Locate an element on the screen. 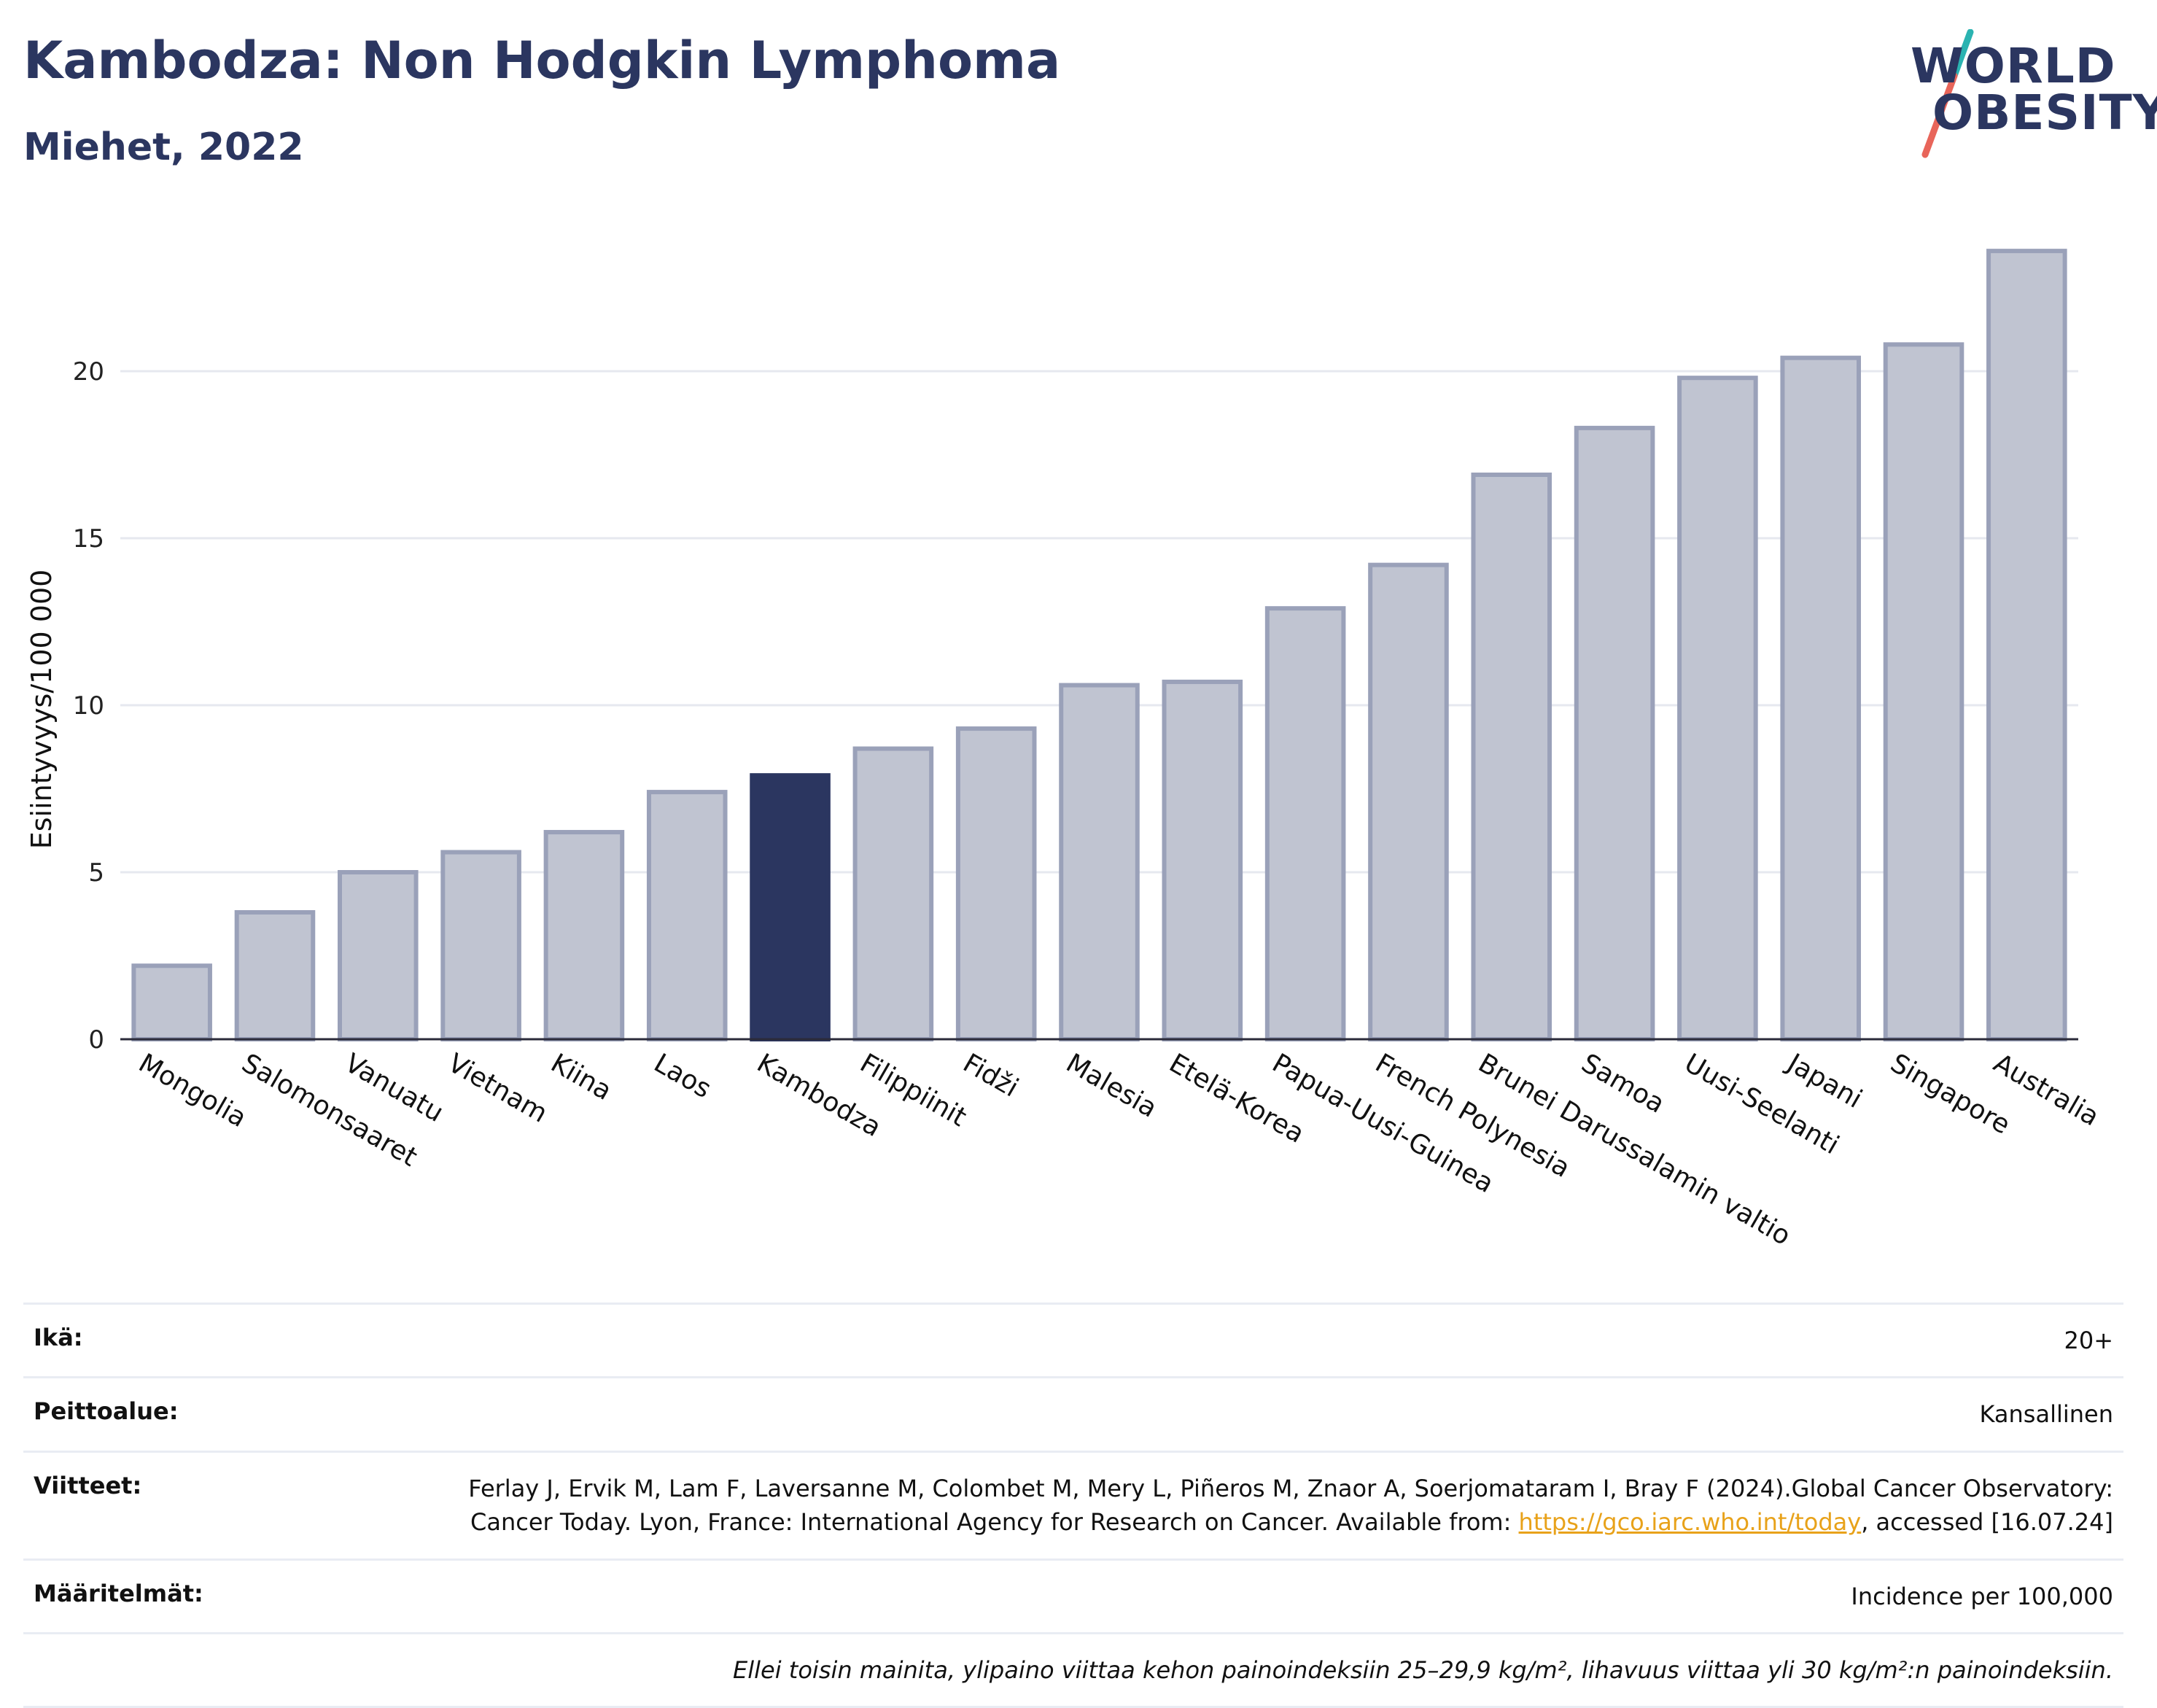 The height and width of the screenshot is (1708, 2157). x-tick-label: Salomonsaaret is located at coordinates (328, 1111).